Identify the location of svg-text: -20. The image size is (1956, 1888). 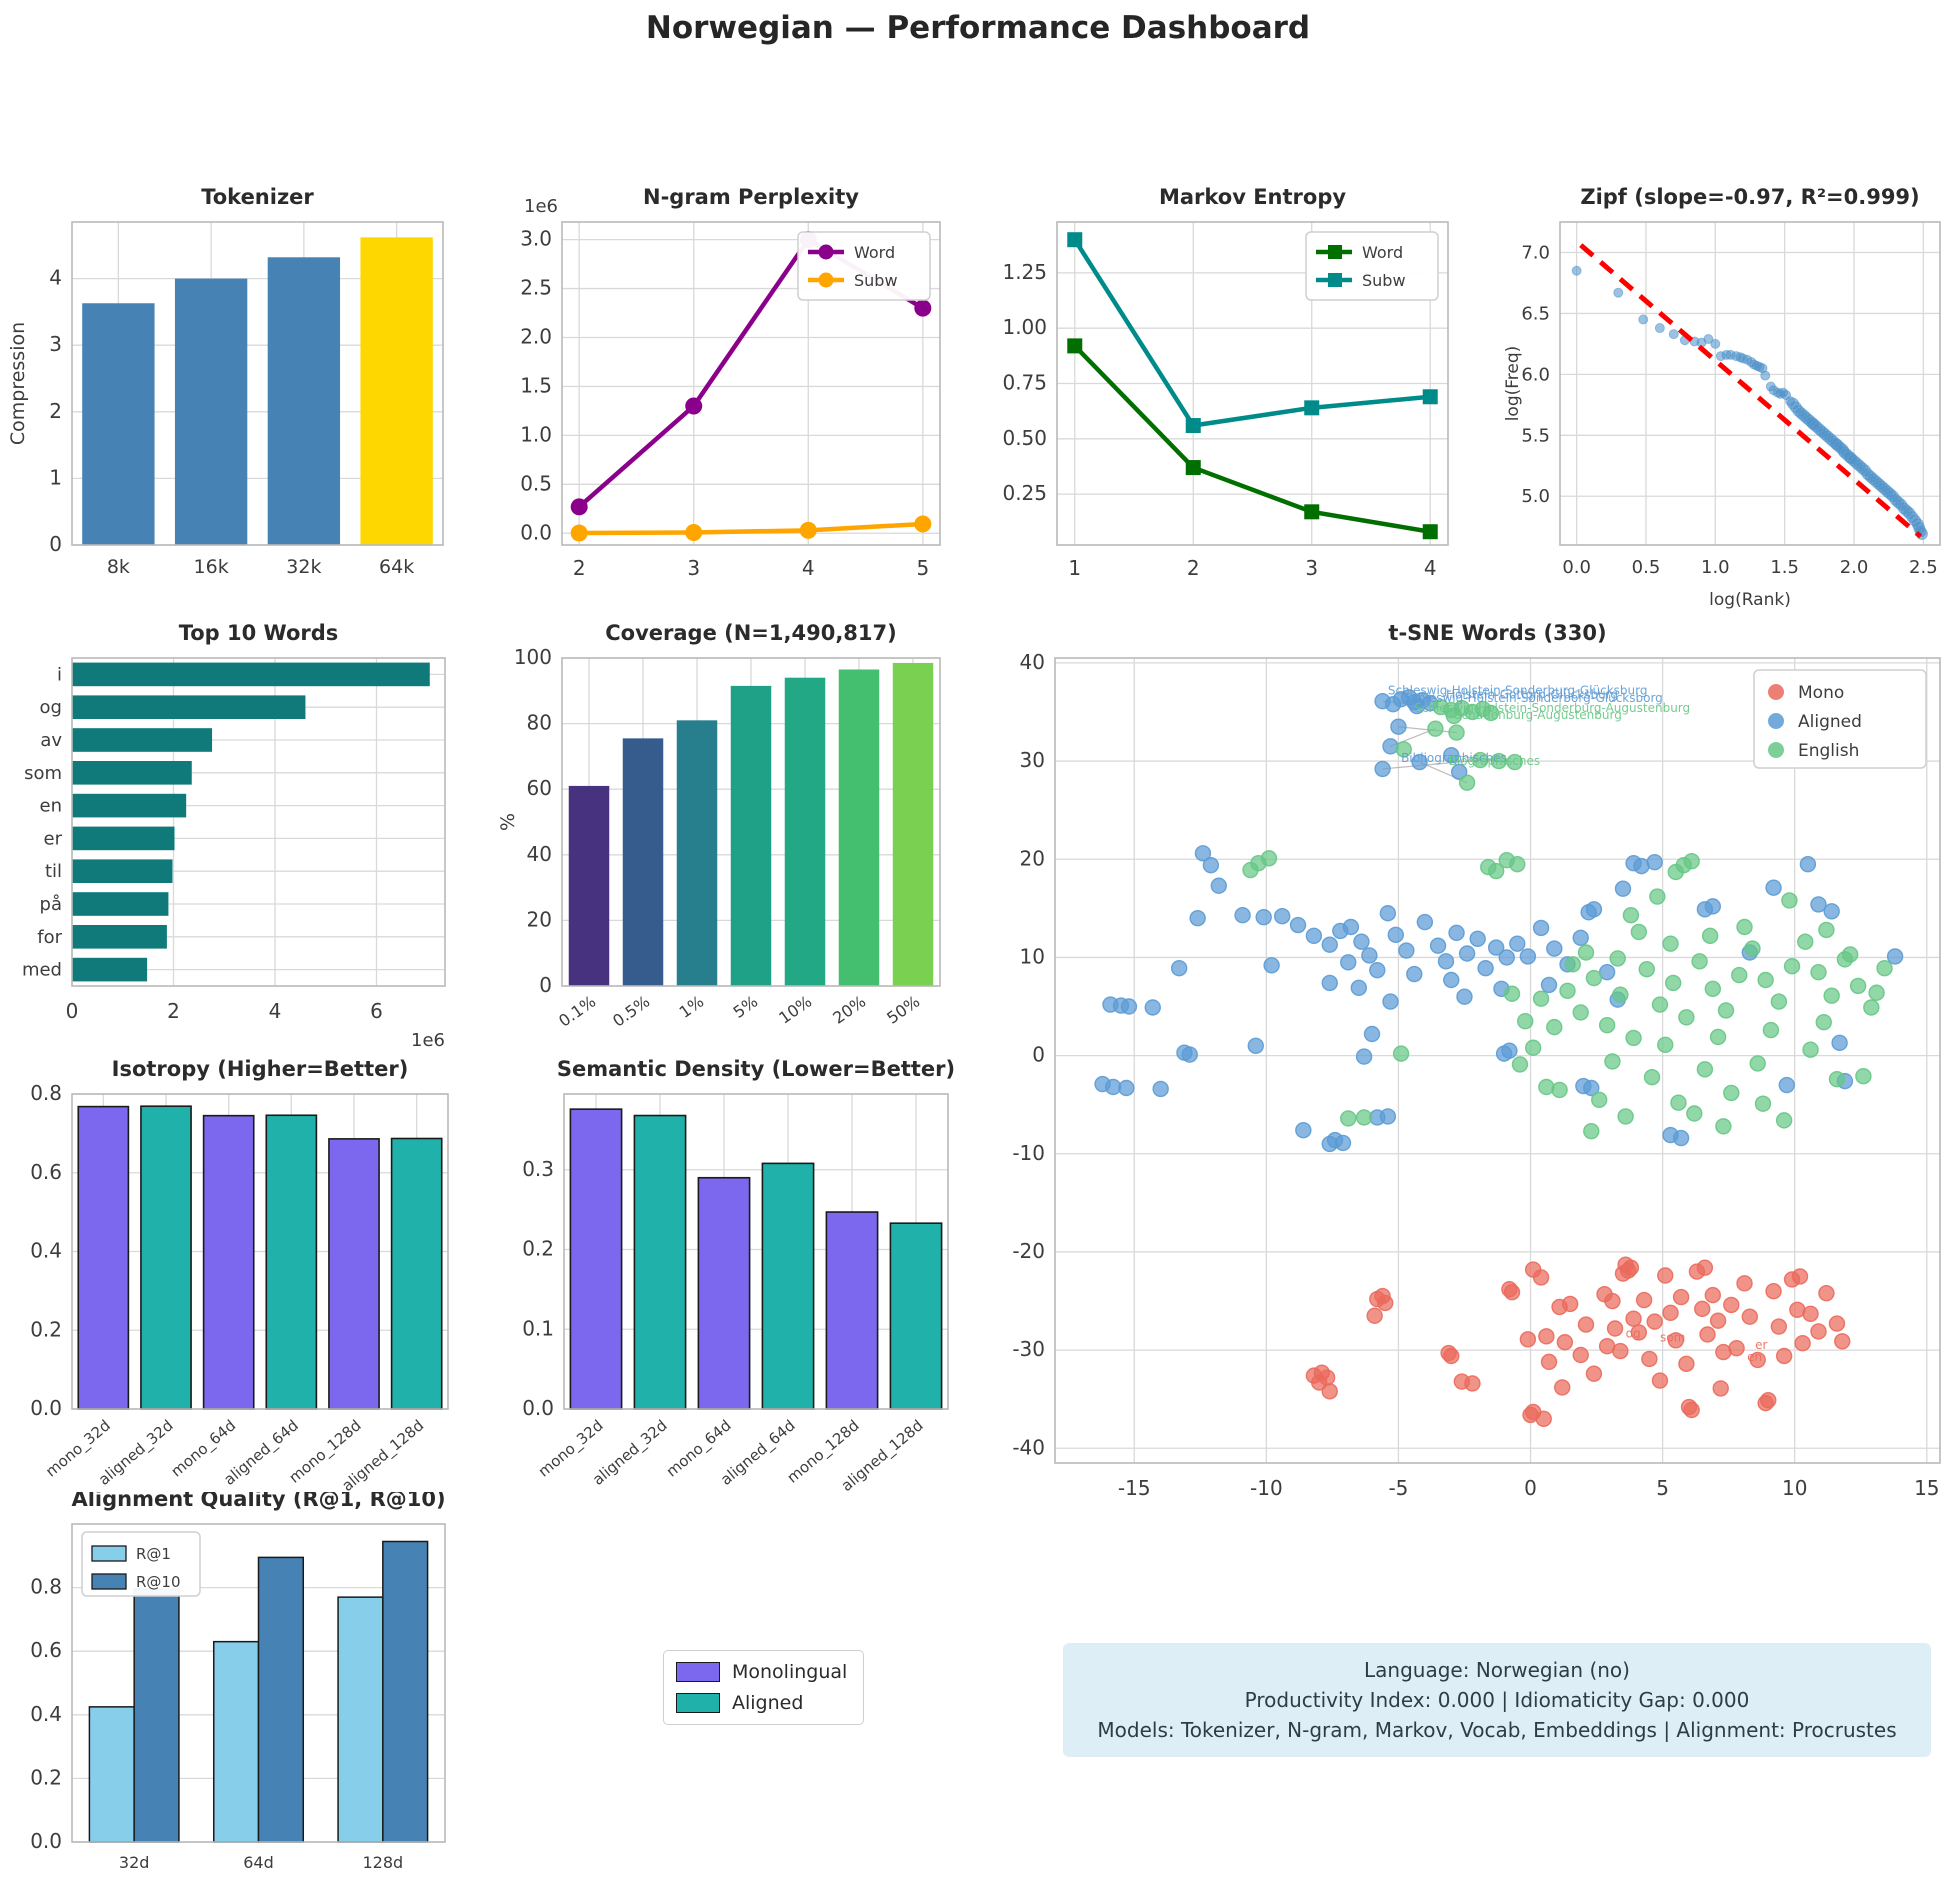
(1028, 1251).